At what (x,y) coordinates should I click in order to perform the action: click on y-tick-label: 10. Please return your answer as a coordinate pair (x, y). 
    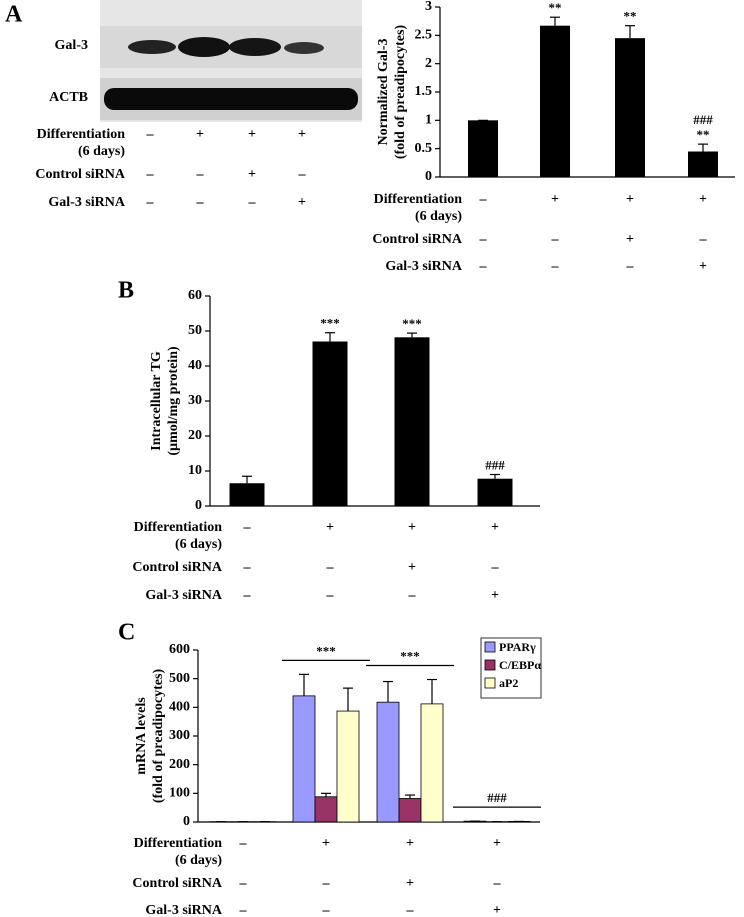
    Looking at the image, I should click on (195, 470).